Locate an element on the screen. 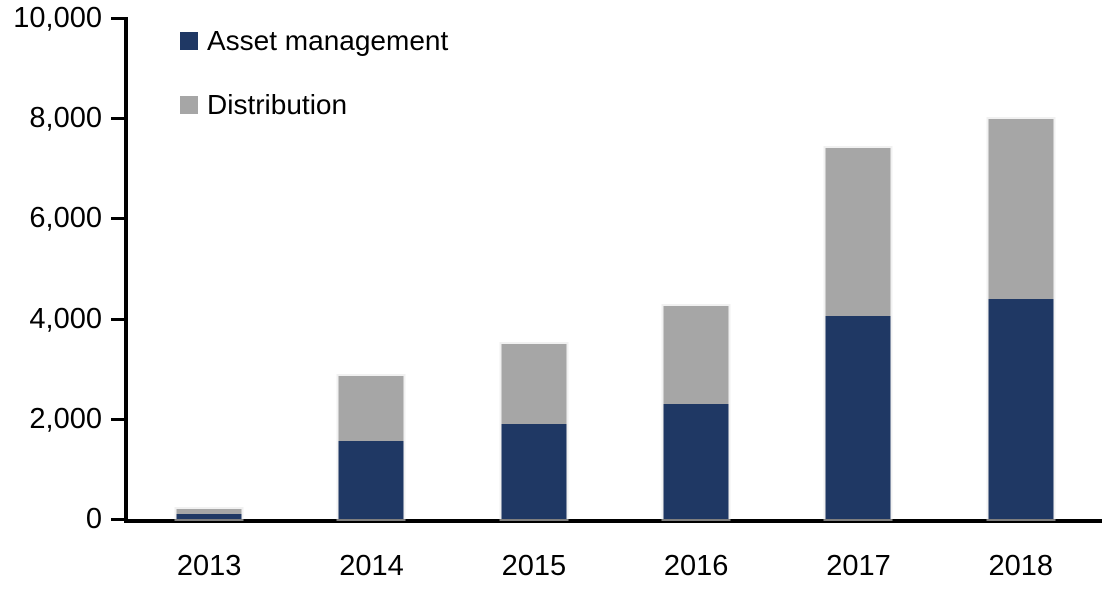  bar-cell-2018 is located at coordinates (1021, 268).